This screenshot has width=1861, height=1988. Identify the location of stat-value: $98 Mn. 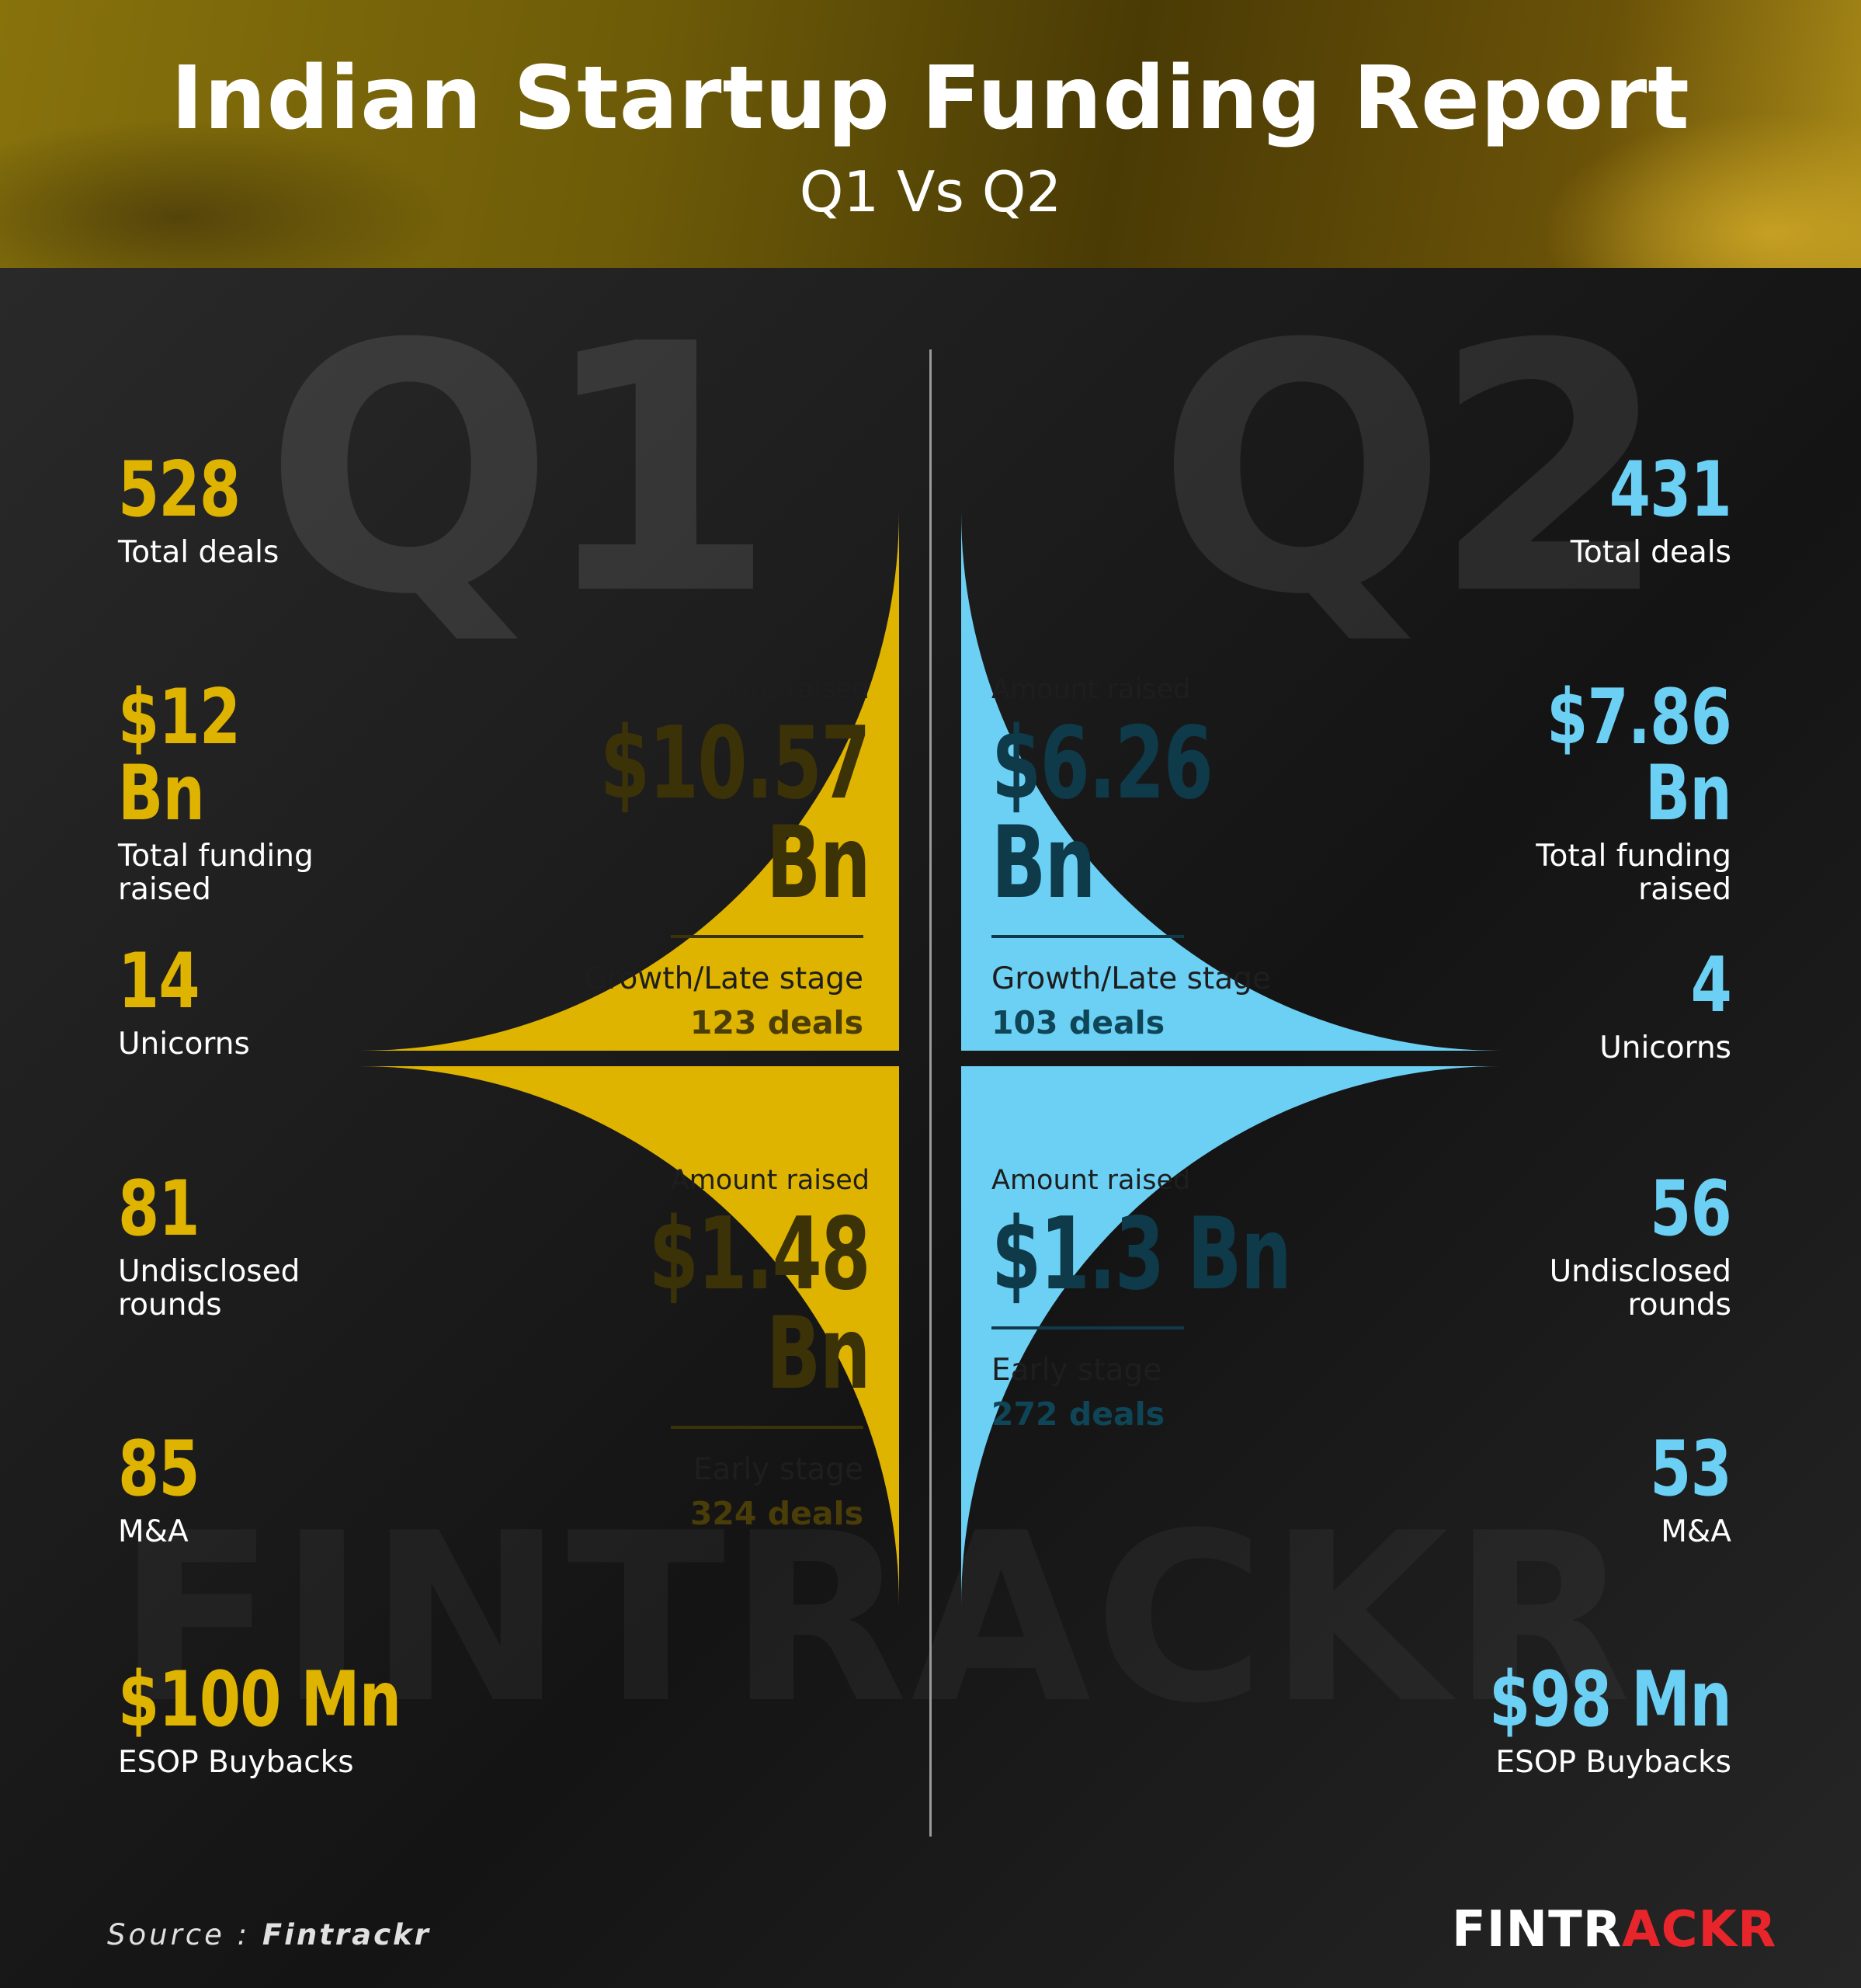
(1610, 1700).